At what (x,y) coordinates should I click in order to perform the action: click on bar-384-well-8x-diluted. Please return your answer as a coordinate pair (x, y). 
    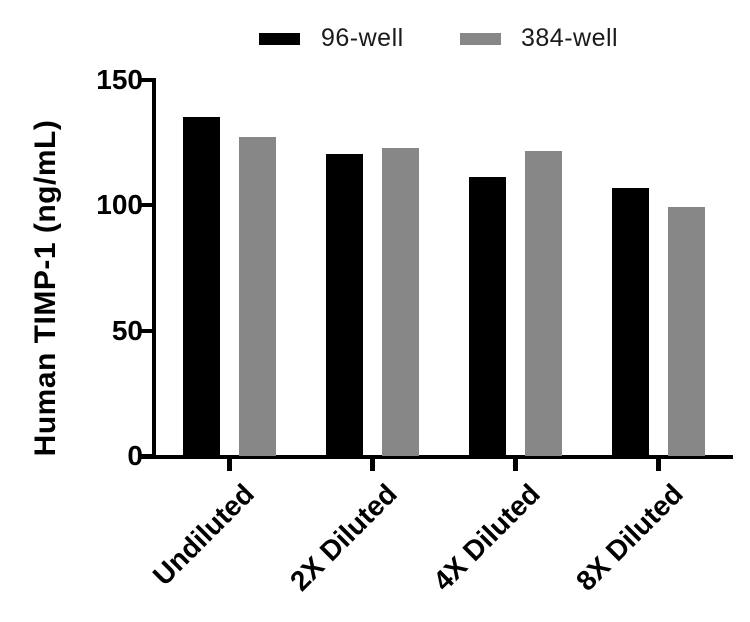
    Looking at the image, I should click on (686, 331).